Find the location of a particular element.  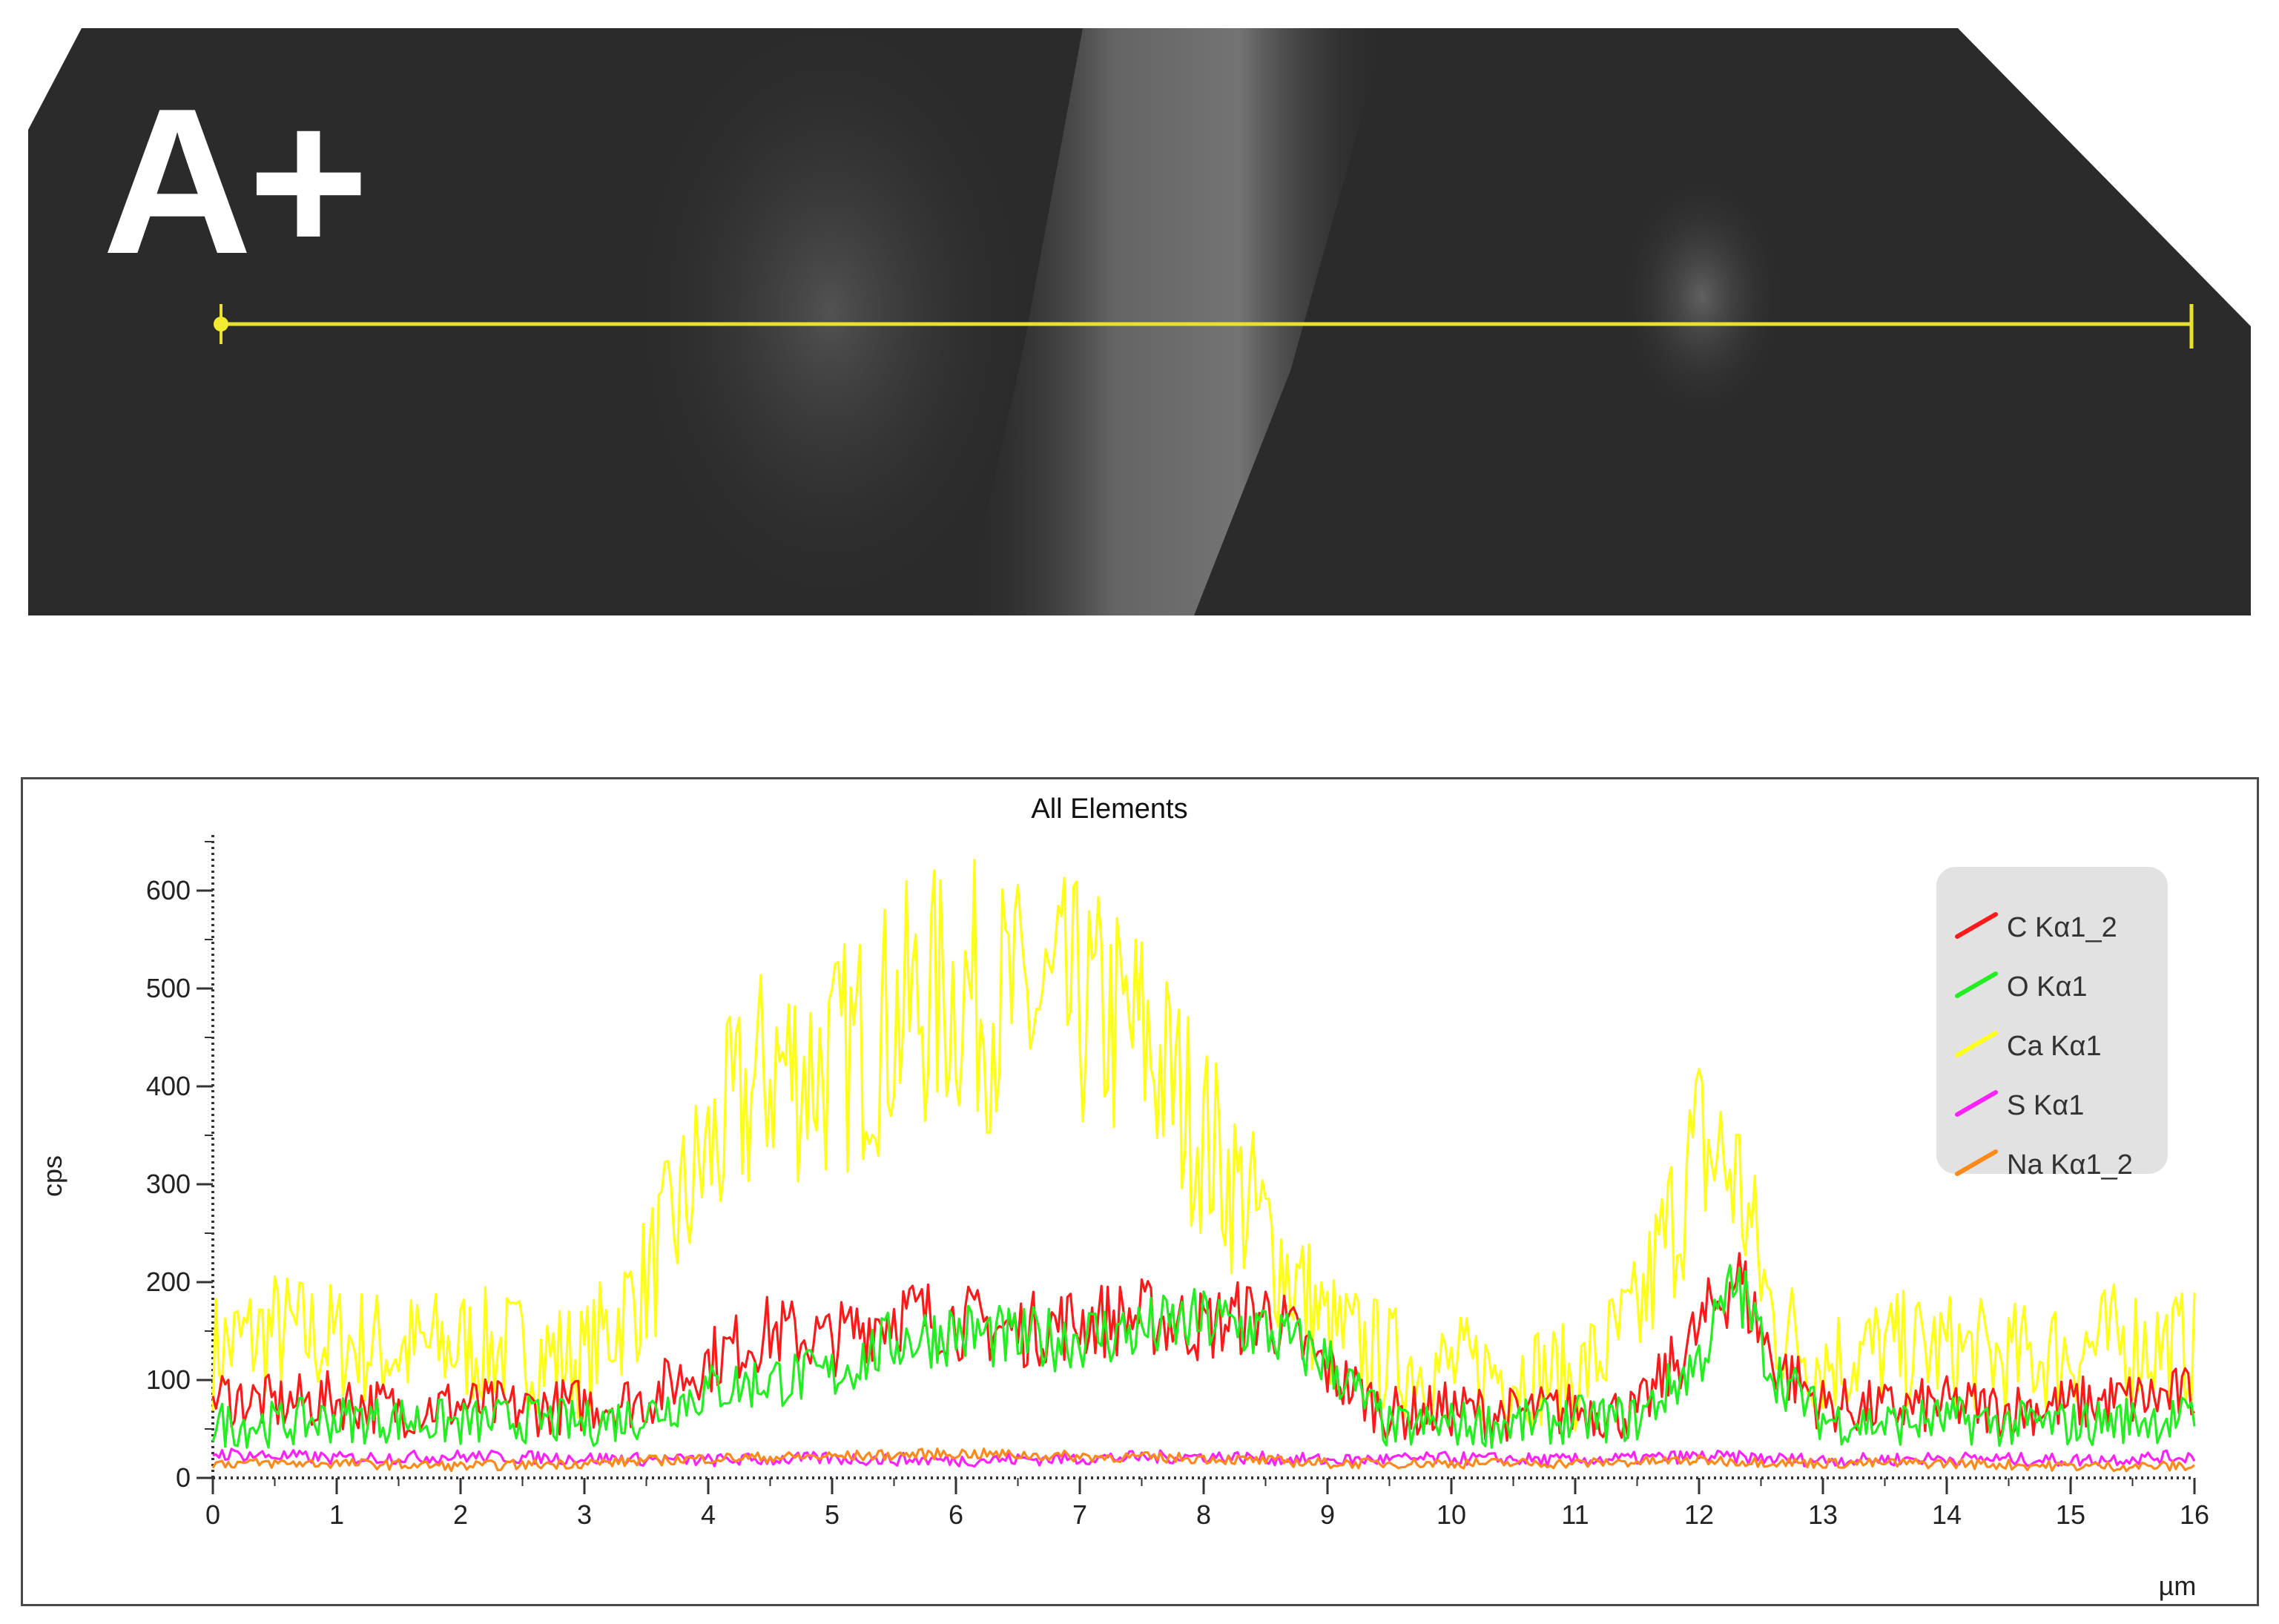

x-tick-label: 9 is located at coordinates (1327, 1515).